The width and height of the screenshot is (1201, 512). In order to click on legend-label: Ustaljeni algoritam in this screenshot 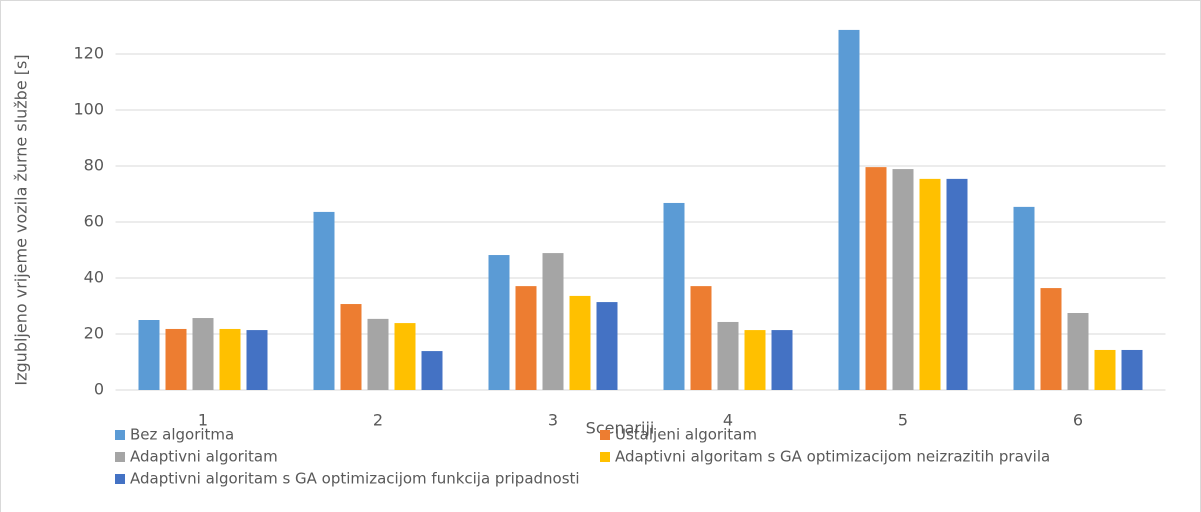, I will do `click(686, 435)`.